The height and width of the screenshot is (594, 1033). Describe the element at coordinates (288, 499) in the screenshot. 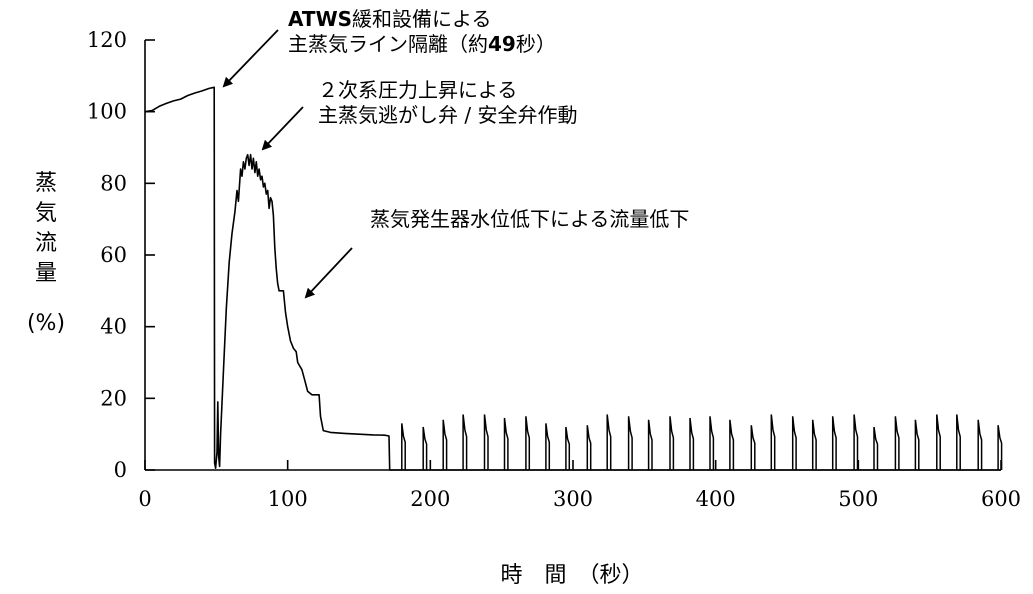

I see `x-tick-label: 100` at that location.